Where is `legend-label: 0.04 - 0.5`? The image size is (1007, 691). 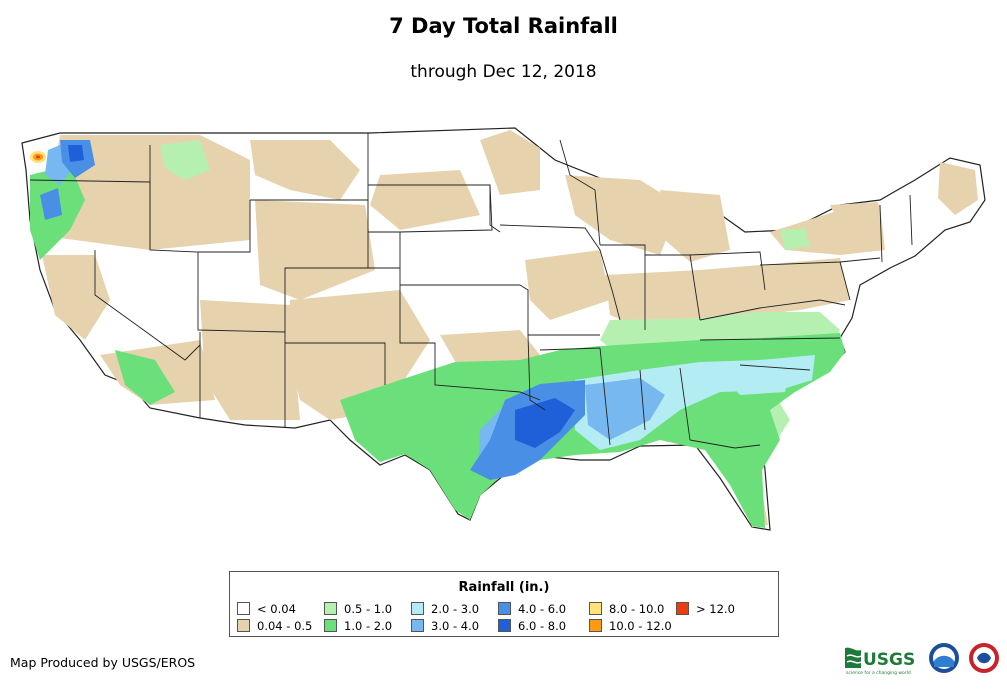
legend-label: 0.04 - 0.5 is located at coordinates (285, 626).